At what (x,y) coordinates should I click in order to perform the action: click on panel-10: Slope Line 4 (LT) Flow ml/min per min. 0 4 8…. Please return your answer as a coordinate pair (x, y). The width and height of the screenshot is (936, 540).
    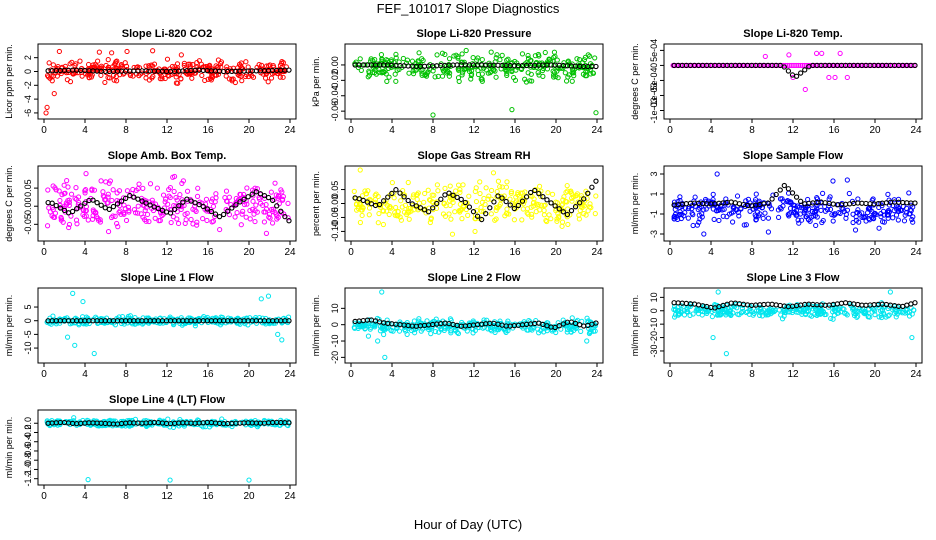
    Looking at the image, I should click on (150, 448).